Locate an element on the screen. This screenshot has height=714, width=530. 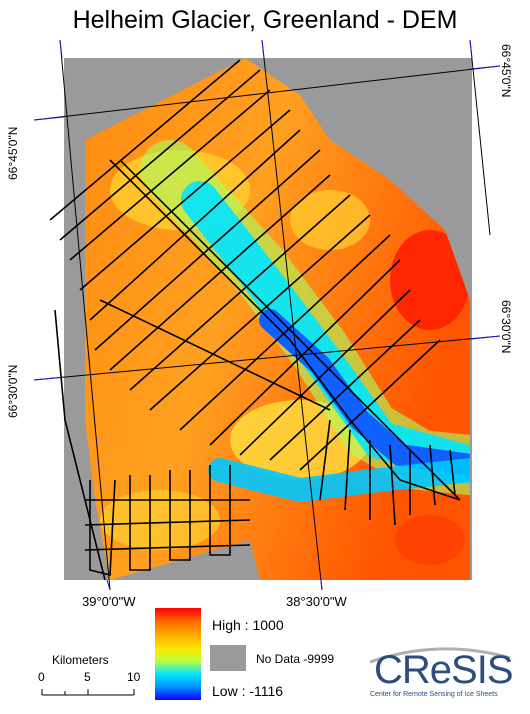
lon-label-left: 39°0'0"W is located at coordinates (109, 601).